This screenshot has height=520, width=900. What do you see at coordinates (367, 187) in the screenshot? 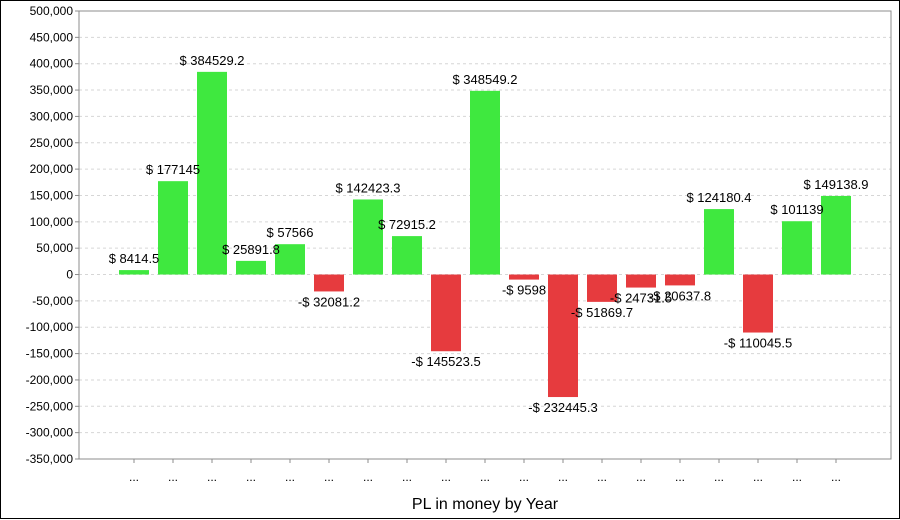
I see `data-label: $ 142423.3` at bounding box center [367, 187].